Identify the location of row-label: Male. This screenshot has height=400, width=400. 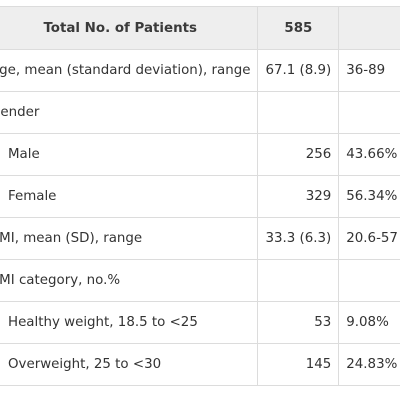
(24, 154).